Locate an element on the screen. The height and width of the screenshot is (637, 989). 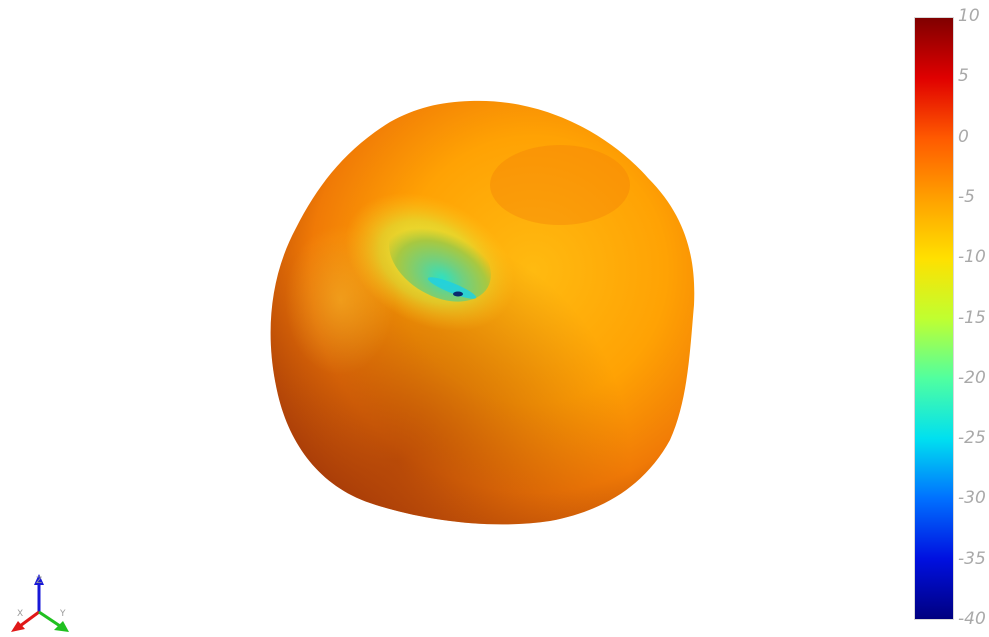
colorbar-tick-label: -20 is located at coordinates (972, 377).